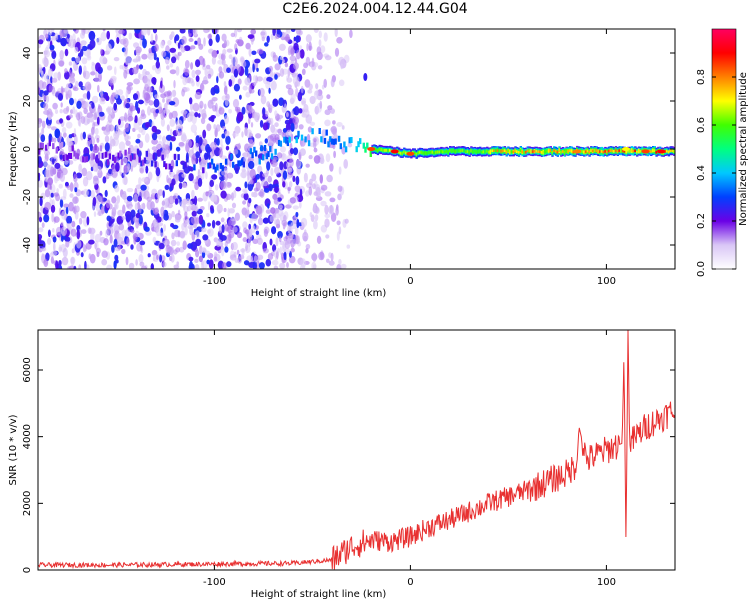  What do you see at coordinates (214, 281) in the screenshot?
I see `spectrogram-xtick-label: -100` at bounding box center [214, 281].